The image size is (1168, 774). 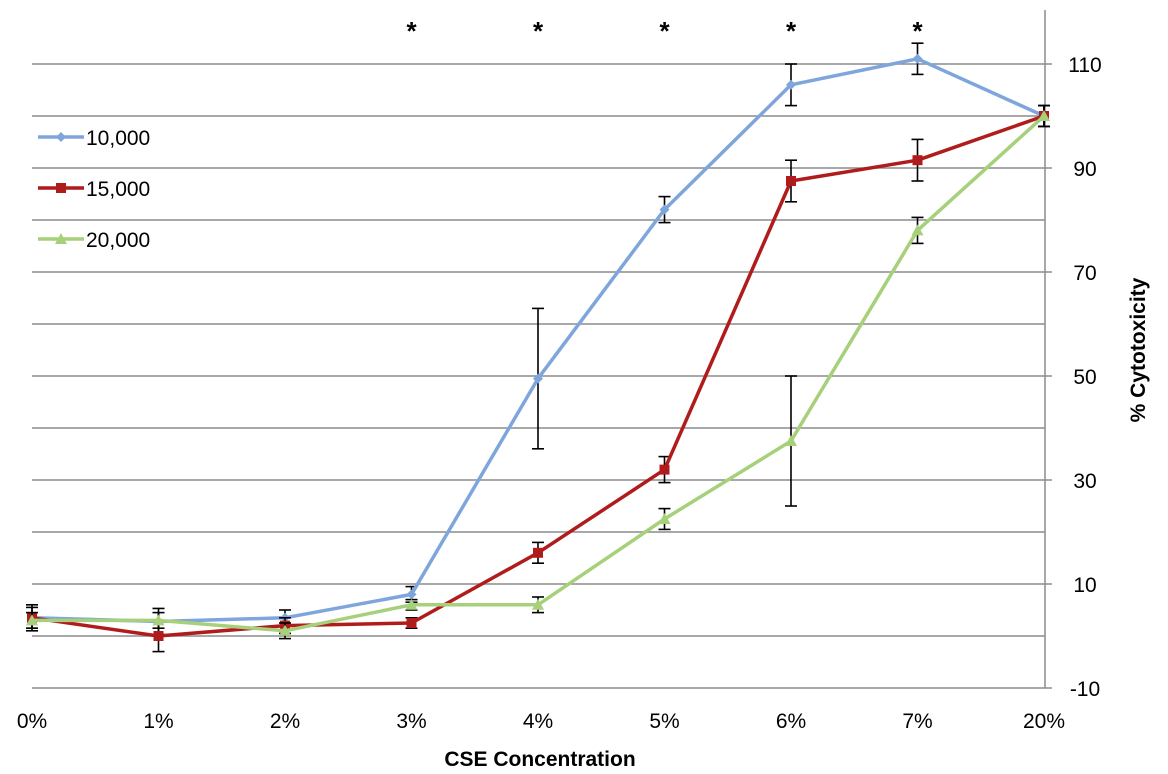 I want to click on y-tick-label: 30, so click(x=1084, y=481).